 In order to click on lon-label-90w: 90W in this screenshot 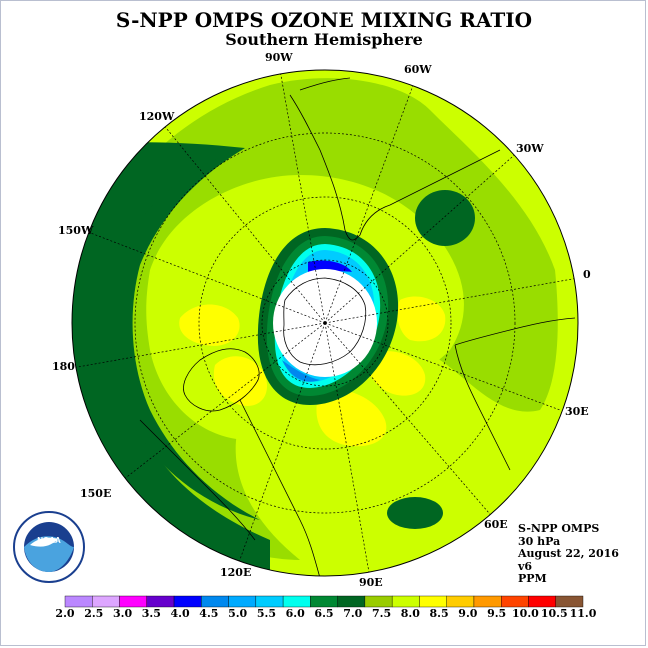, I will do `click(279, 57)`.